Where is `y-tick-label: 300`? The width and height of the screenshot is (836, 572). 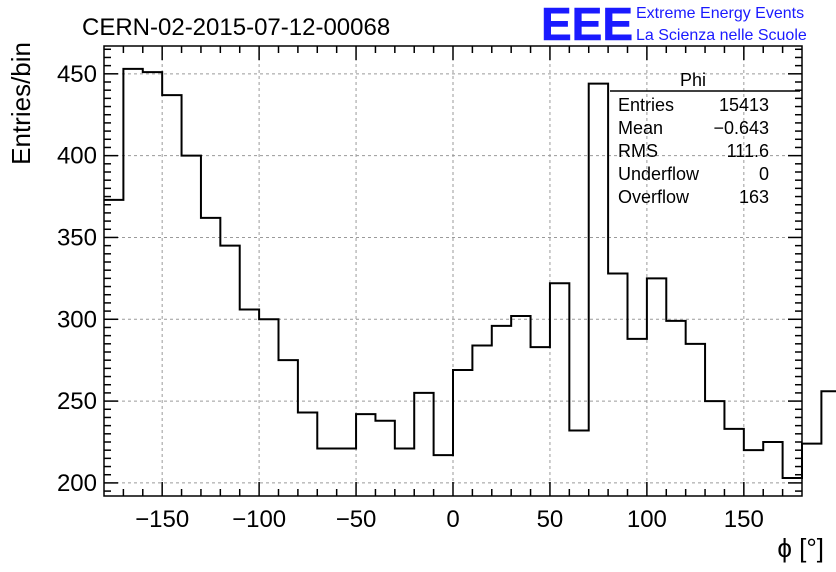
y-tick-label: 300 is located at coordinates (77, 319).